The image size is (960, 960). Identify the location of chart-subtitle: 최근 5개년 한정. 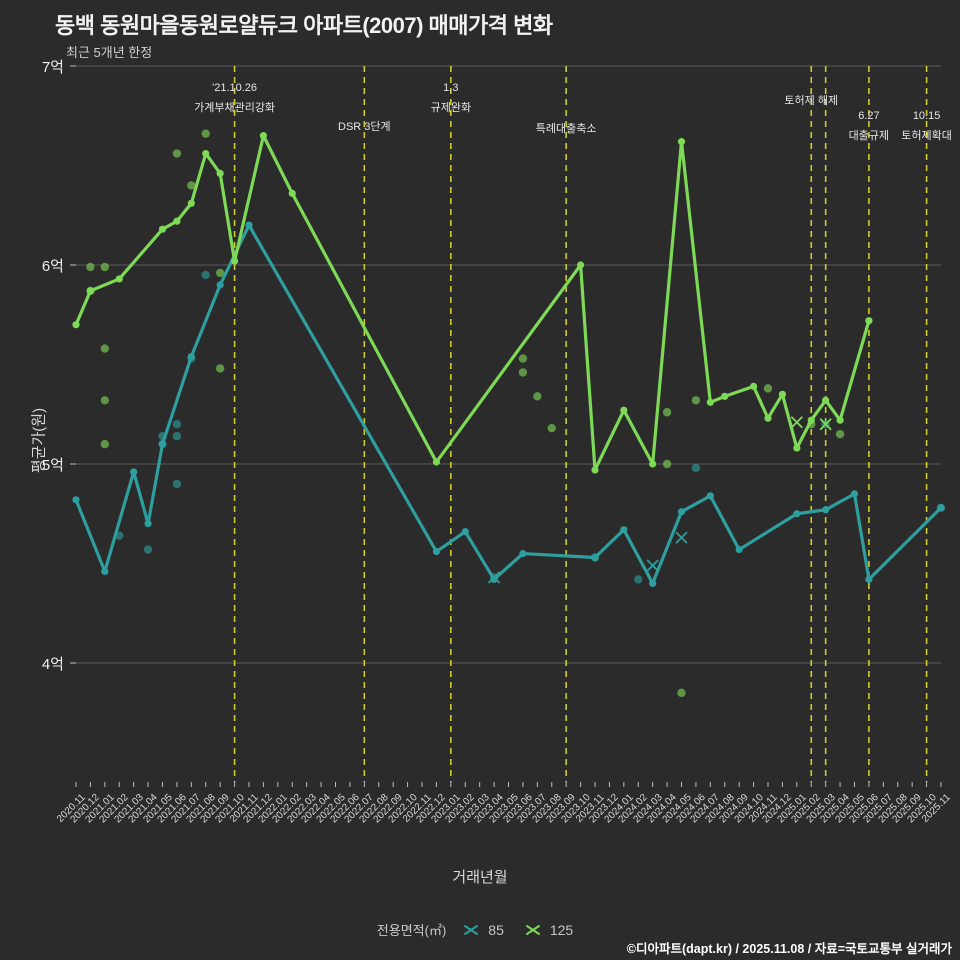
(109, 52).